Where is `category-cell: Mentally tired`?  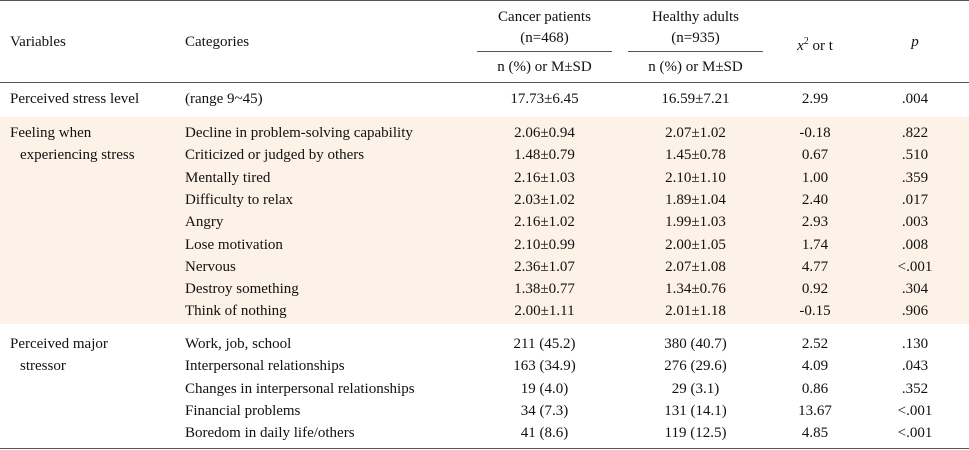
category-cell: Mentally tired is located at coordinates (228, 177).